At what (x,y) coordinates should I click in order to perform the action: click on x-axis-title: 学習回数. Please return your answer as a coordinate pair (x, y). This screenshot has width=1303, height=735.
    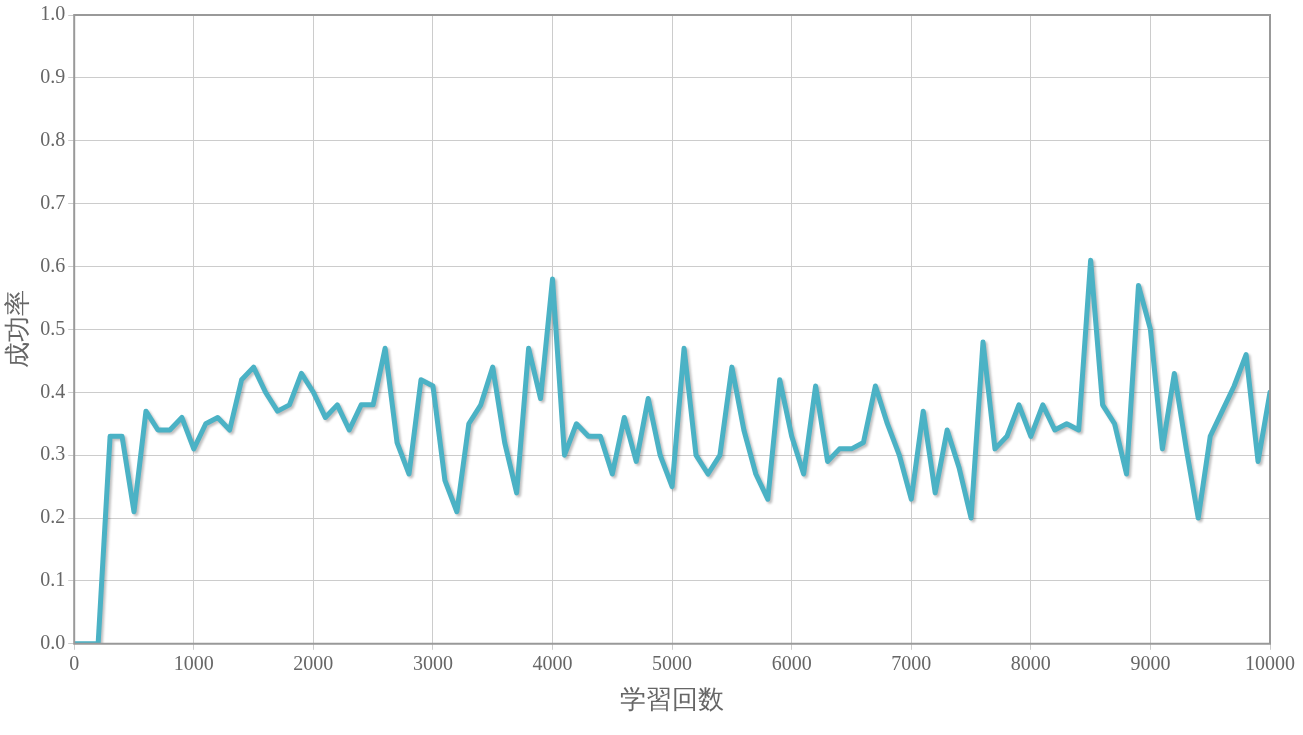
    Looking at the image, I should click on (672, 699).